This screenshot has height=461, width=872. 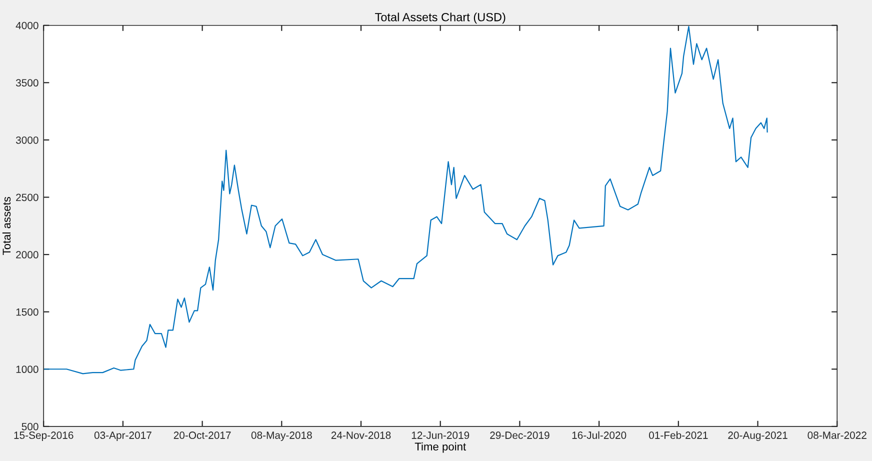 What do you see at coordinates (361, 435) in the screenshot?
I see `x-tick-label: 24-Nov-2018` at bounding box center [361, 435].